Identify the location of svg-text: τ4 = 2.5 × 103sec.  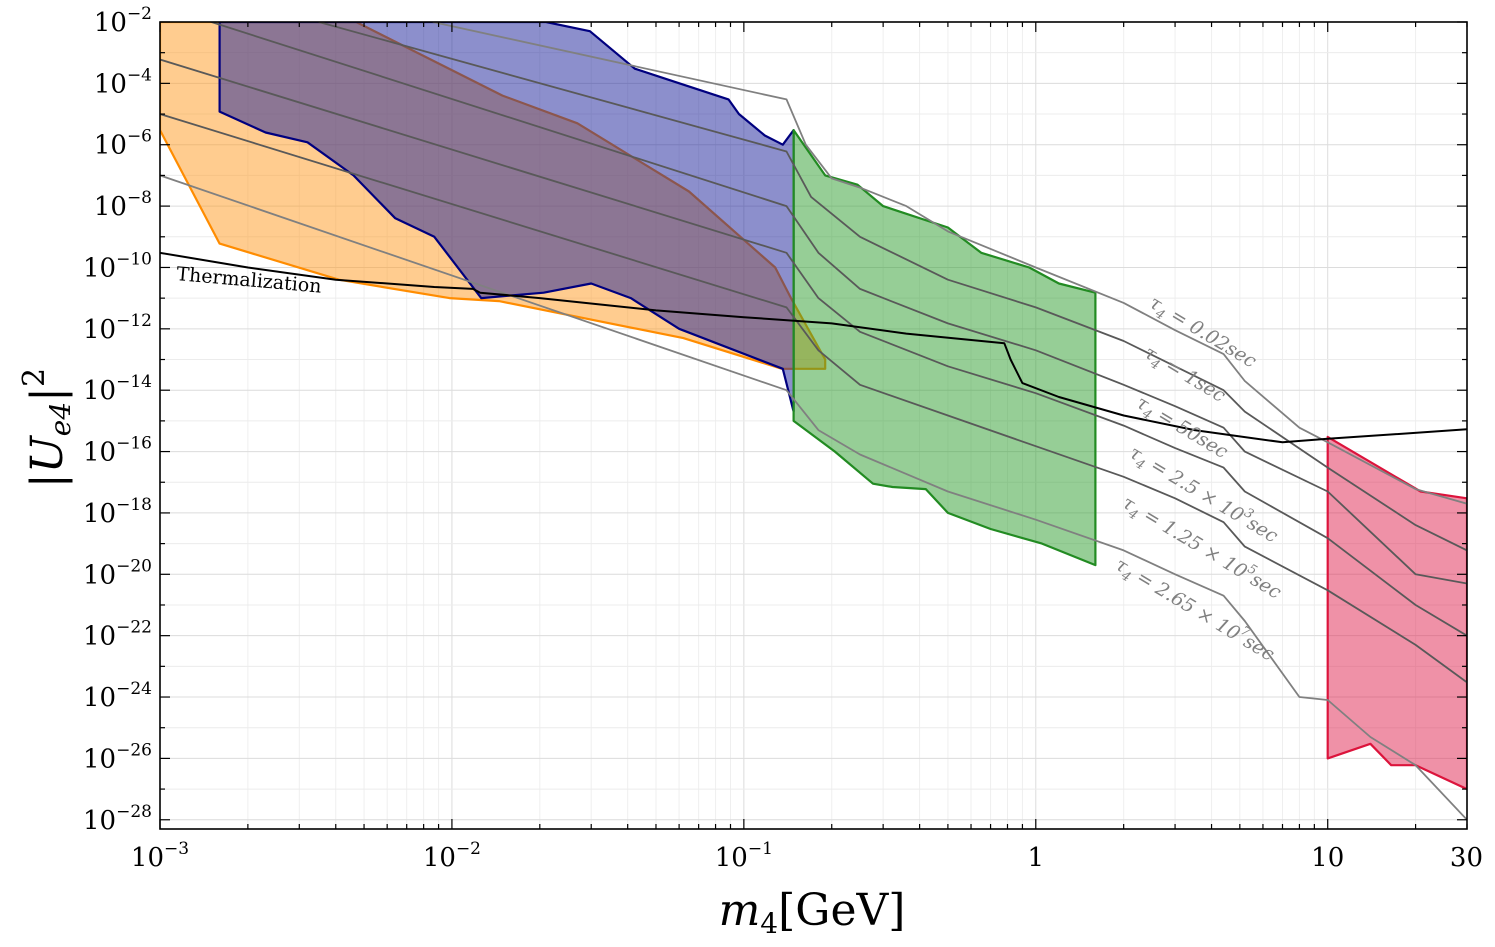
(1203, 495).